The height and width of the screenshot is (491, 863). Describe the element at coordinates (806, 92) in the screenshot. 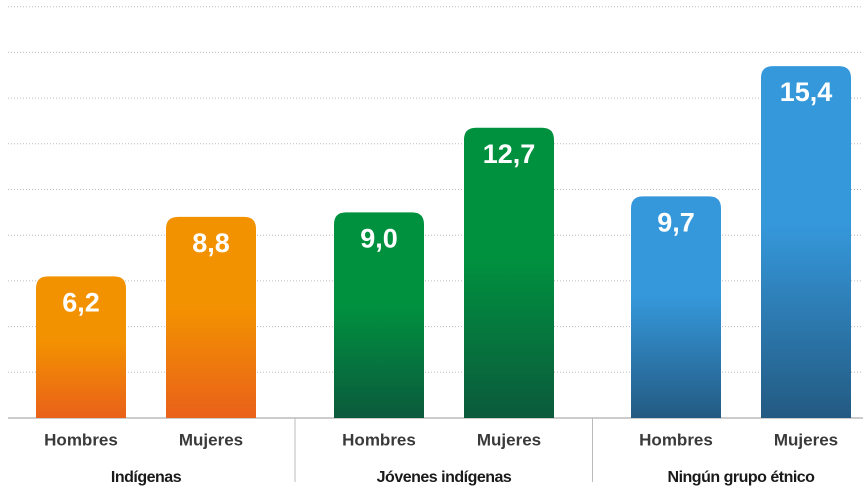

I see `value-label: 15,4` at that location.